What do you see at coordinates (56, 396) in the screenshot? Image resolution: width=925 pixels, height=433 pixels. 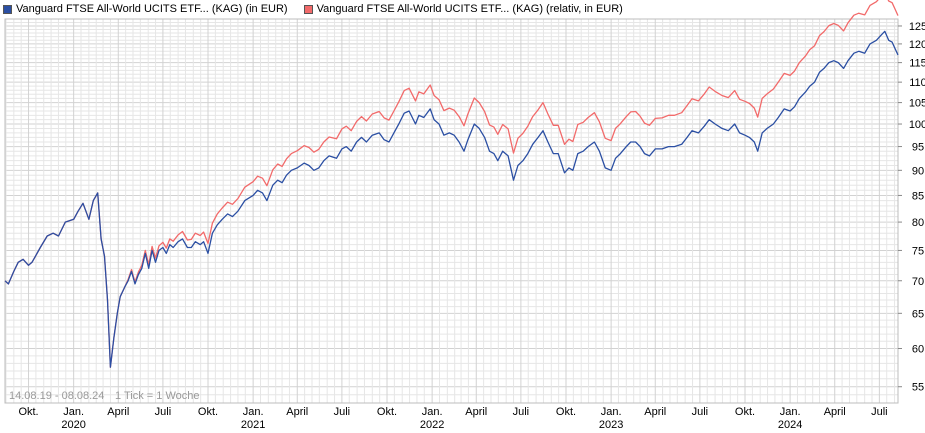 I see `period-label: 14.08.19 - 08.08.24` at bounding box center [56, 396].